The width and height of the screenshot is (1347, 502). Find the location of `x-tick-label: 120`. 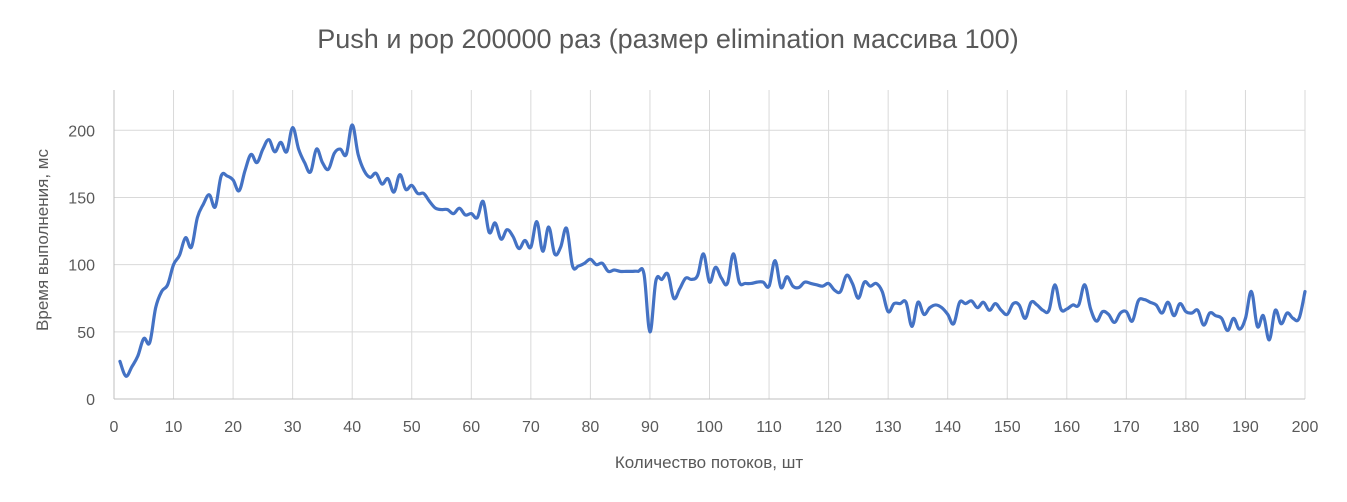

x-tick-label: 120 is located at coordinates (828, 427).